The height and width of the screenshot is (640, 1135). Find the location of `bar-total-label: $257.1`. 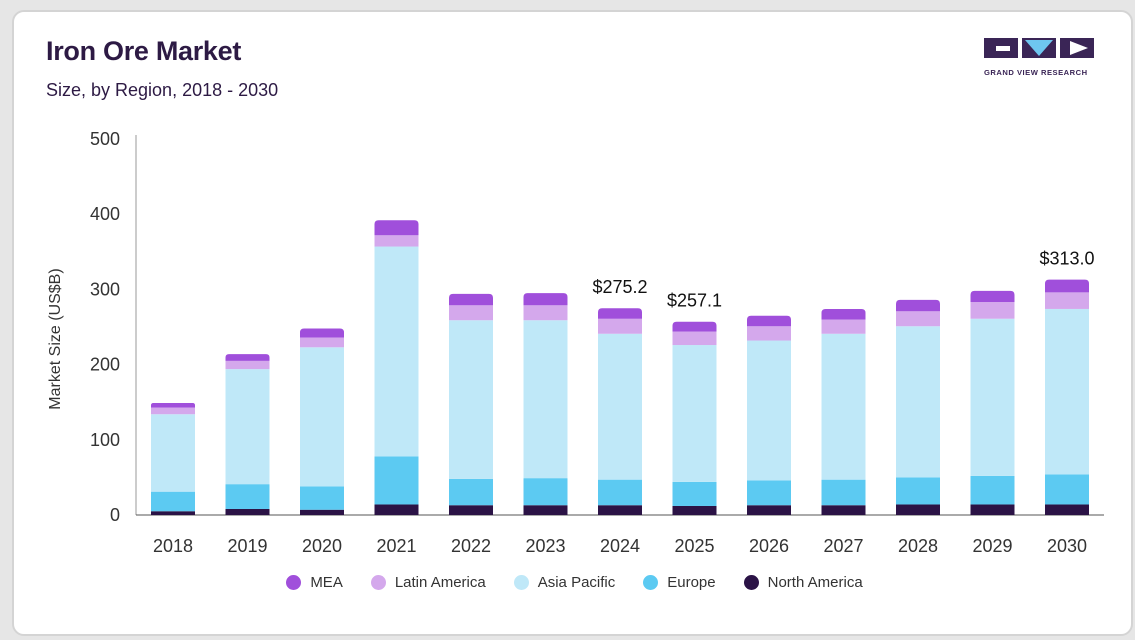

bar-total-label: $257.1 is located at coordinates (694, 301).